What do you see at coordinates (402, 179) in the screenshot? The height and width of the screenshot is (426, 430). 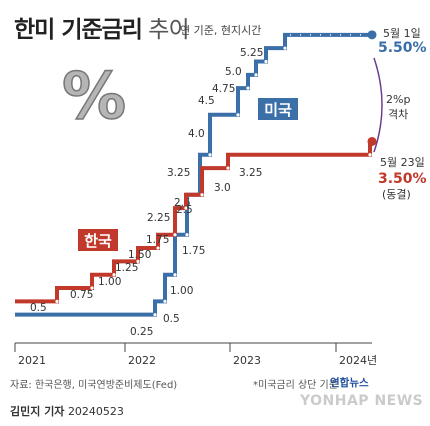 I see `korea-final-value: 3.50%` at bounding box center [402, 179].